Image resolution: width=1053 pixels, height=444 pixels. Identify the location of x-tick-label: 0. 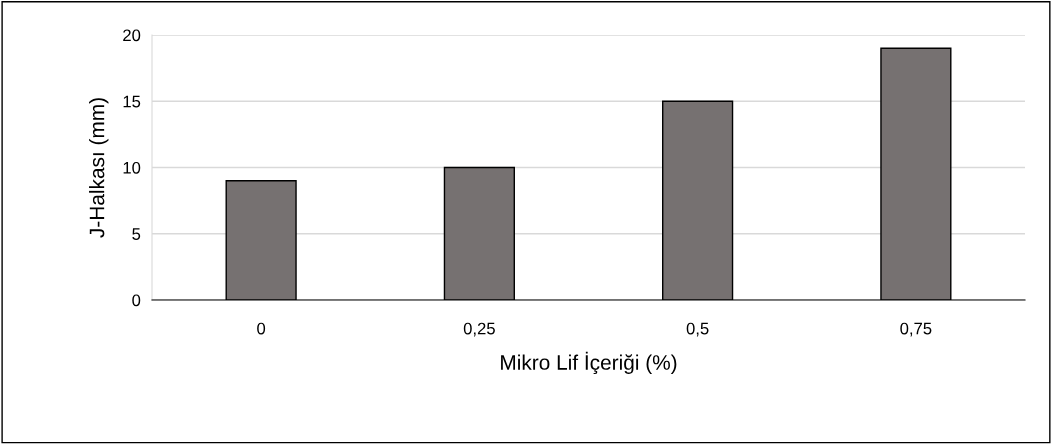
(261, 328).